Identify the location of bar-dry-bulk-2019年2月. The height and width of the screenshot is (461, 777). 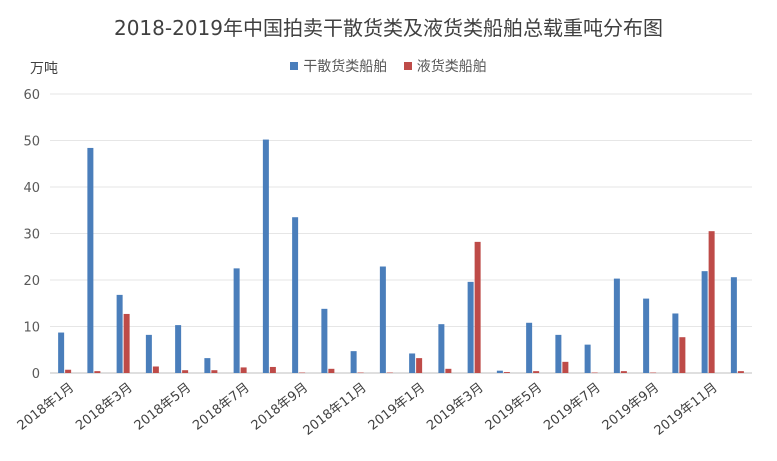
(441, 348).